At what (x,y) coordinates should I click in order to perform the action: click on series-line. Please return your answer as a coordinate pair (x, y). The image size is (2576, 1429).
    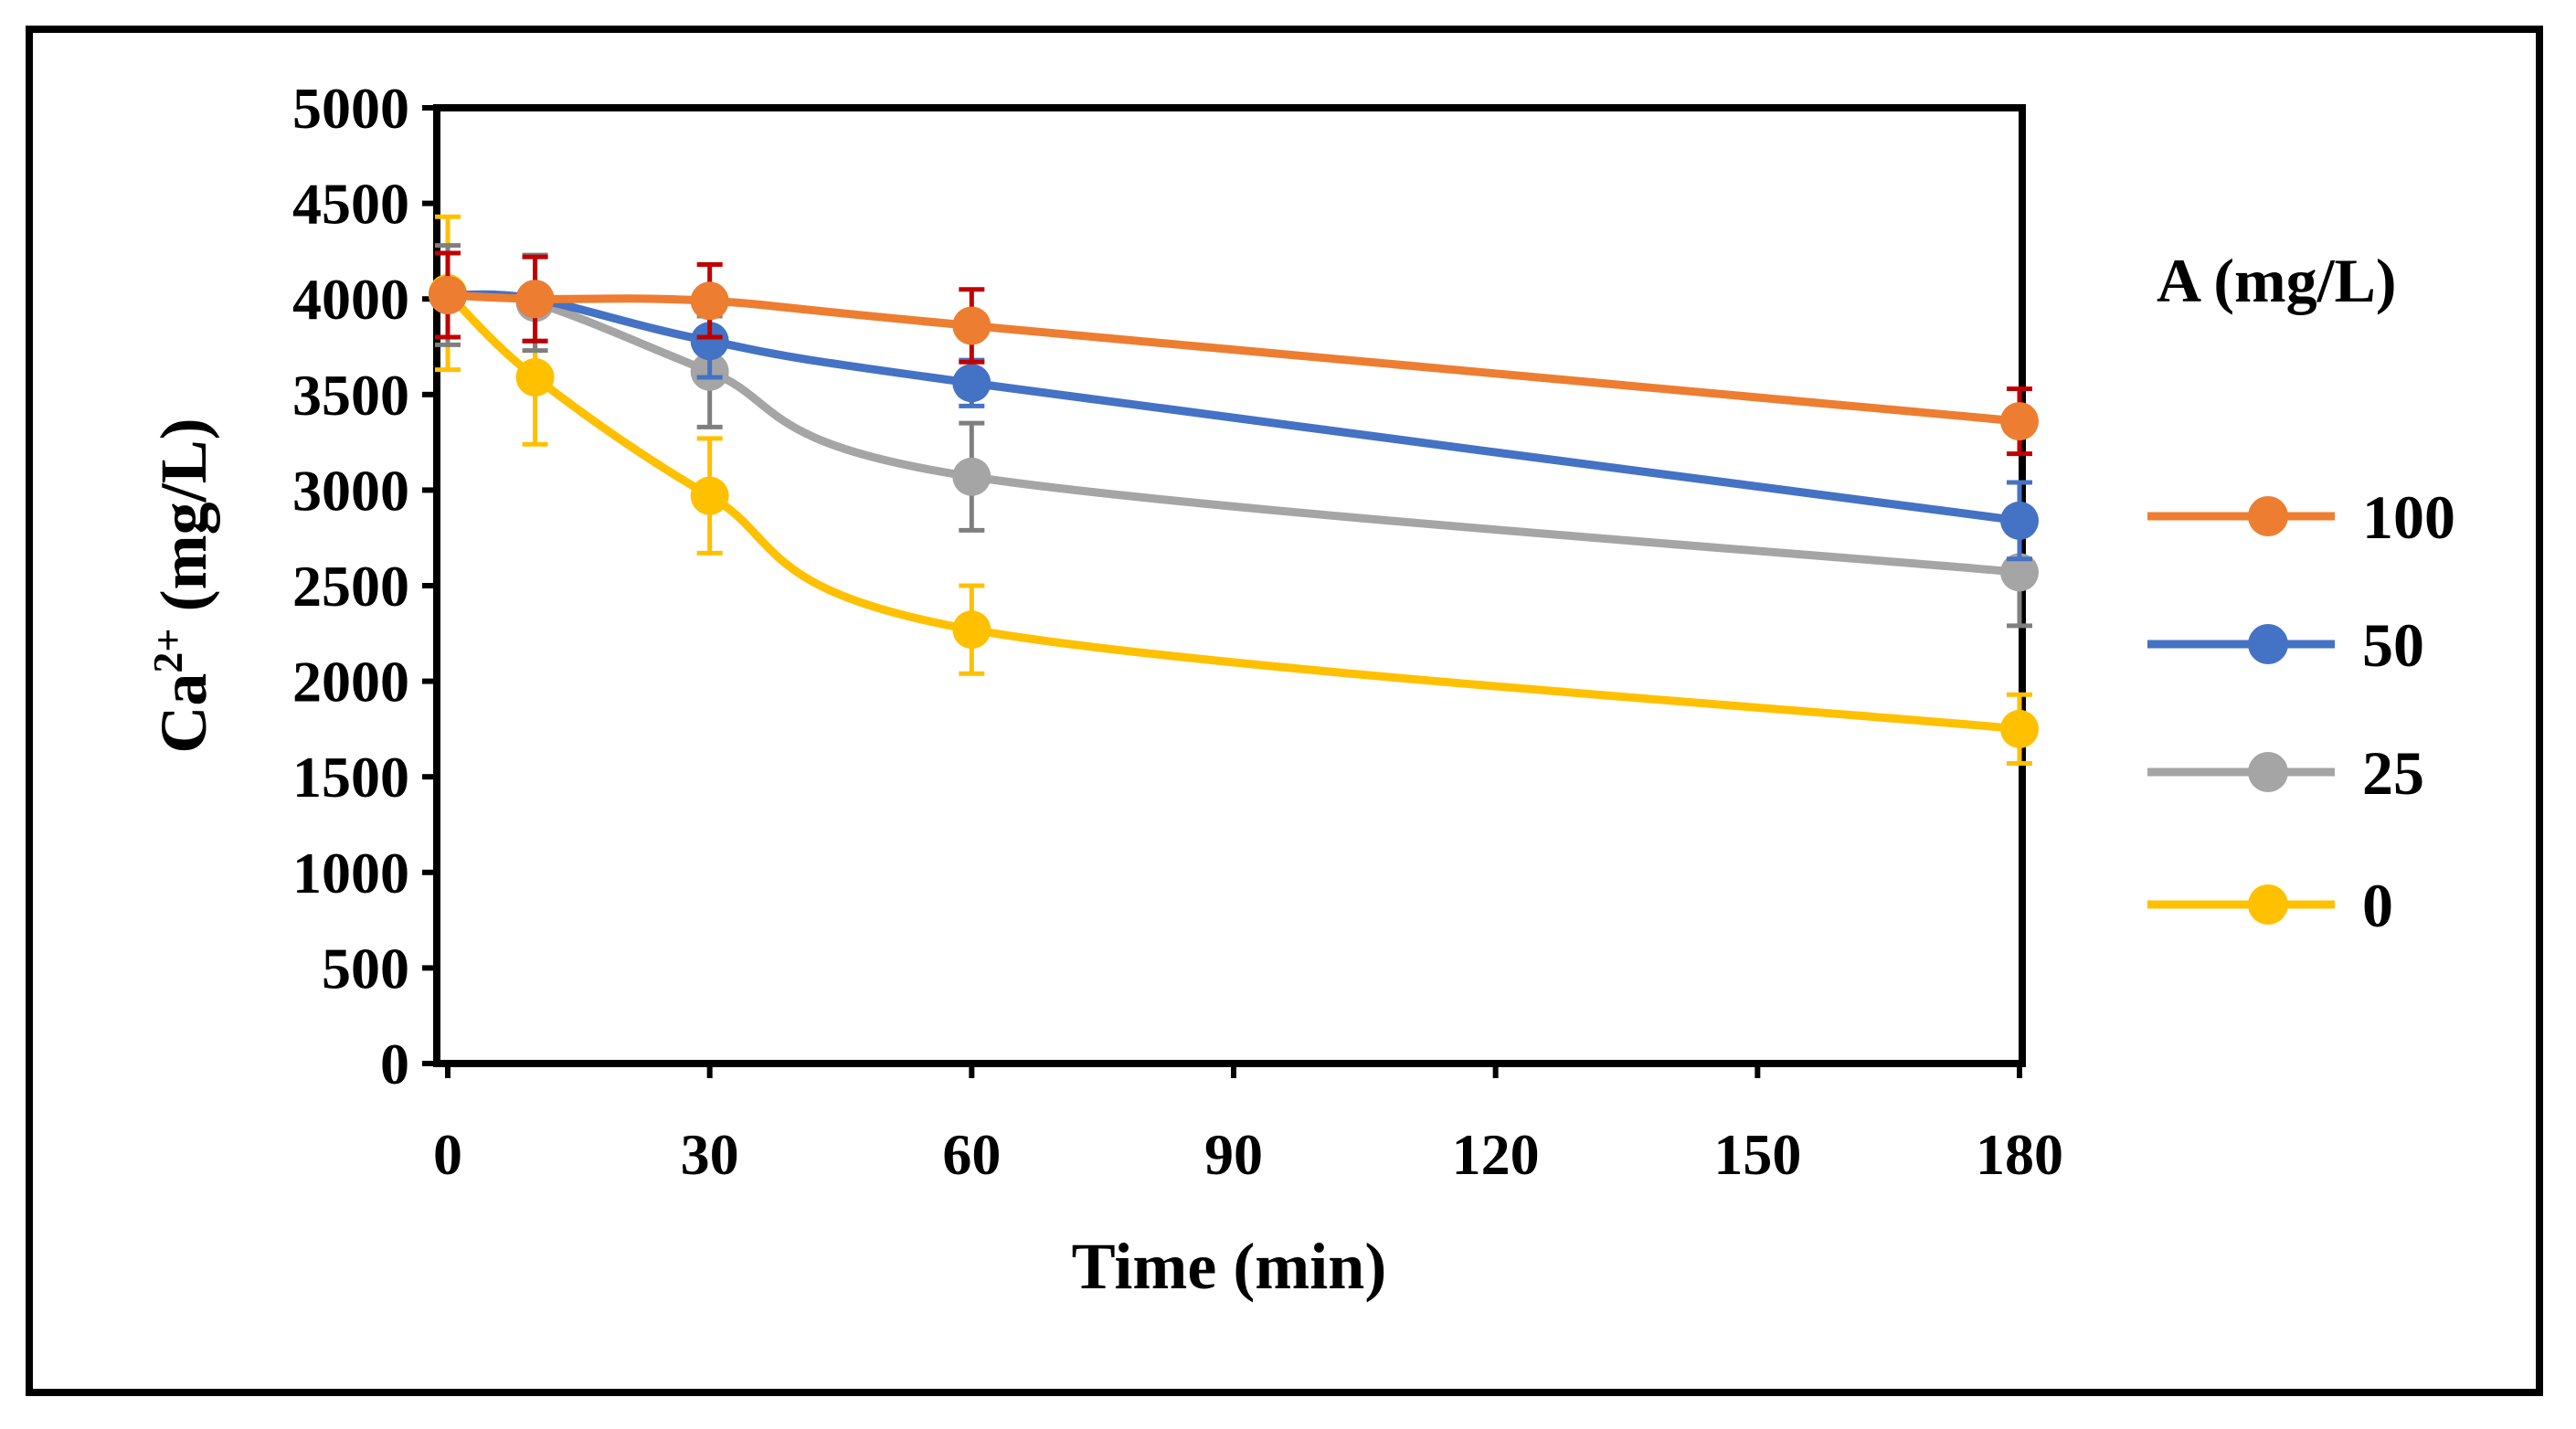
    Looking at the image, I should click on (1233, 407).